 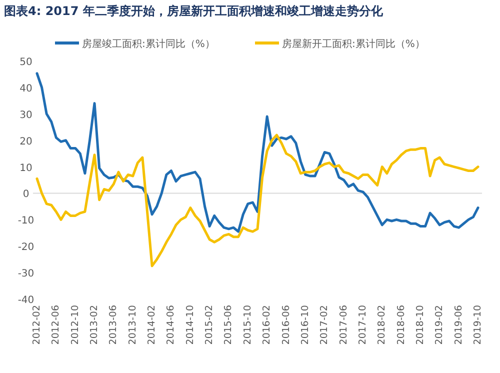 I want to click on y-tick-label: 20, so click(x=26, y=142).